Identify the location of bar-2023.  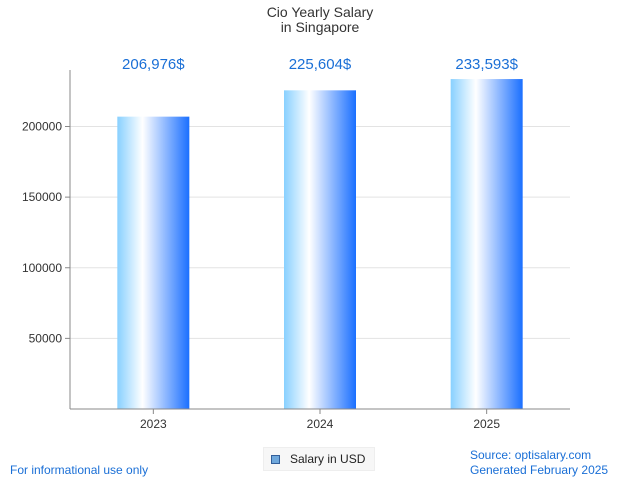
(153, 263).